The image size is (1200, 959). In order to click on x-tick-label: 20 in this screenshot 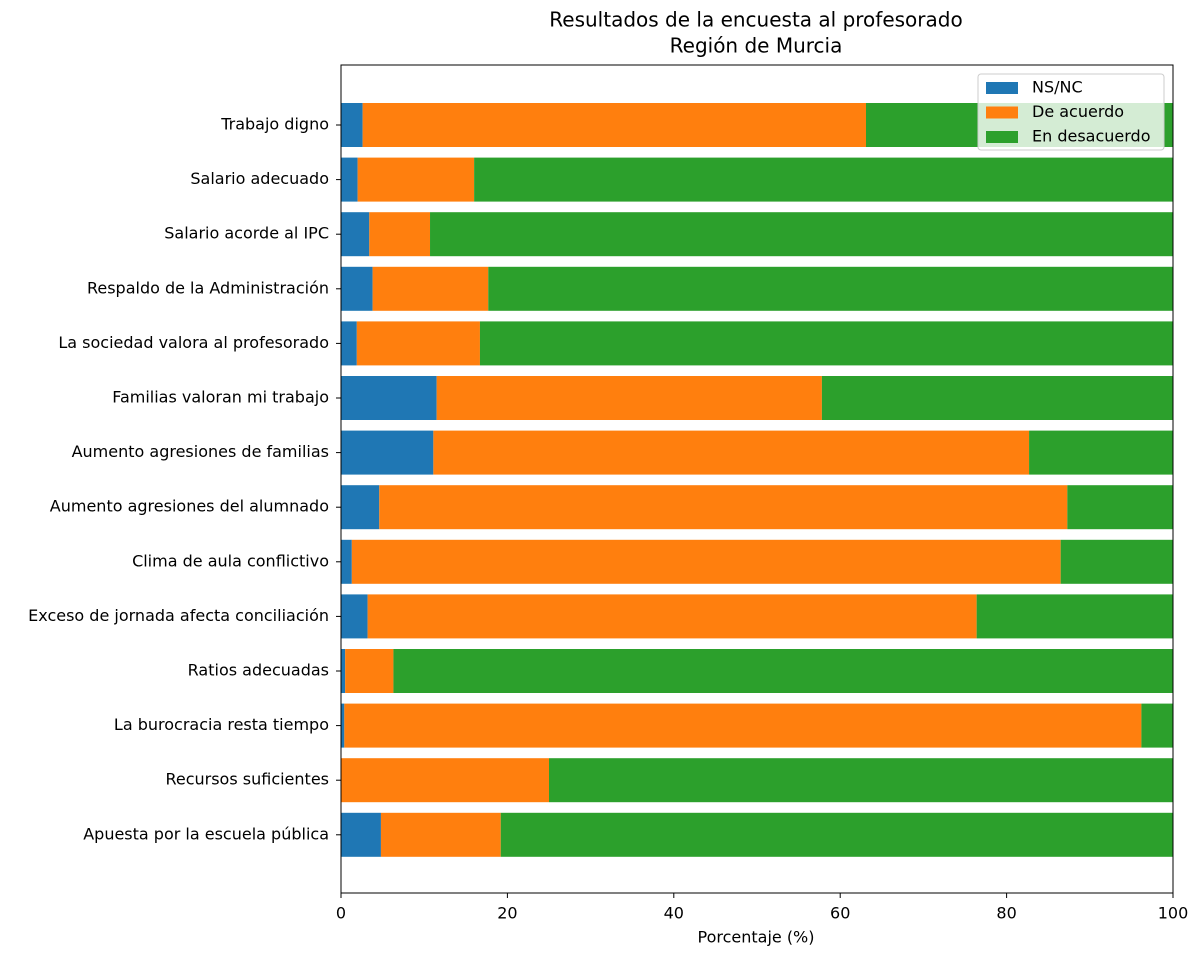, I will do `click(507, 913)`.